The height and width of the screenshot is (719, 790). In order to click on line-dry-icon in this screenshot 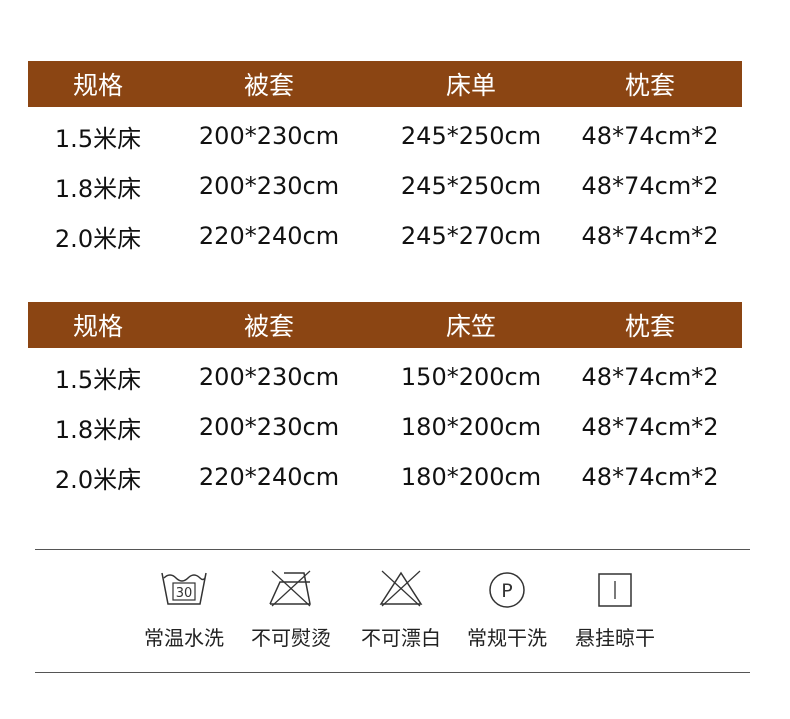, I will do `click(615, 590)`.